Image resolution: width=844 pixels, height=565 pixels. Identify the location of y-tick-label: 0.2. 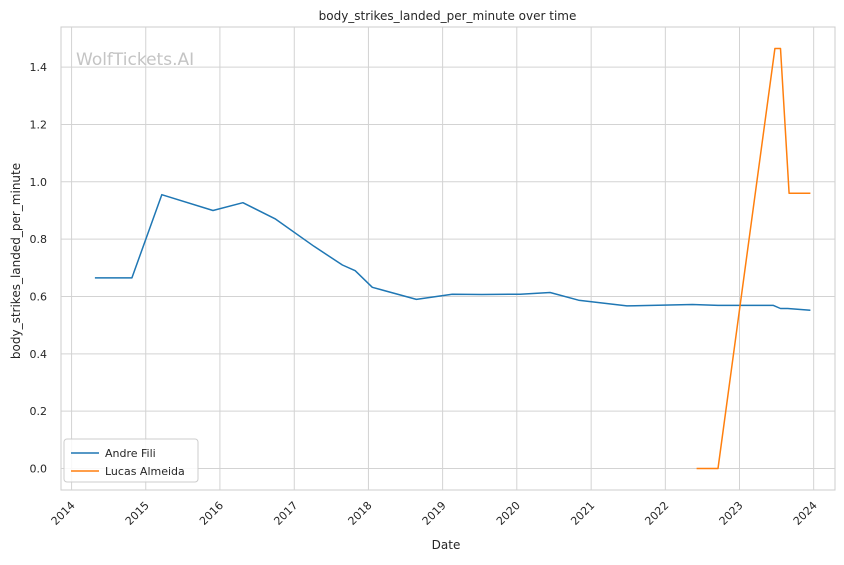
(39, 411).